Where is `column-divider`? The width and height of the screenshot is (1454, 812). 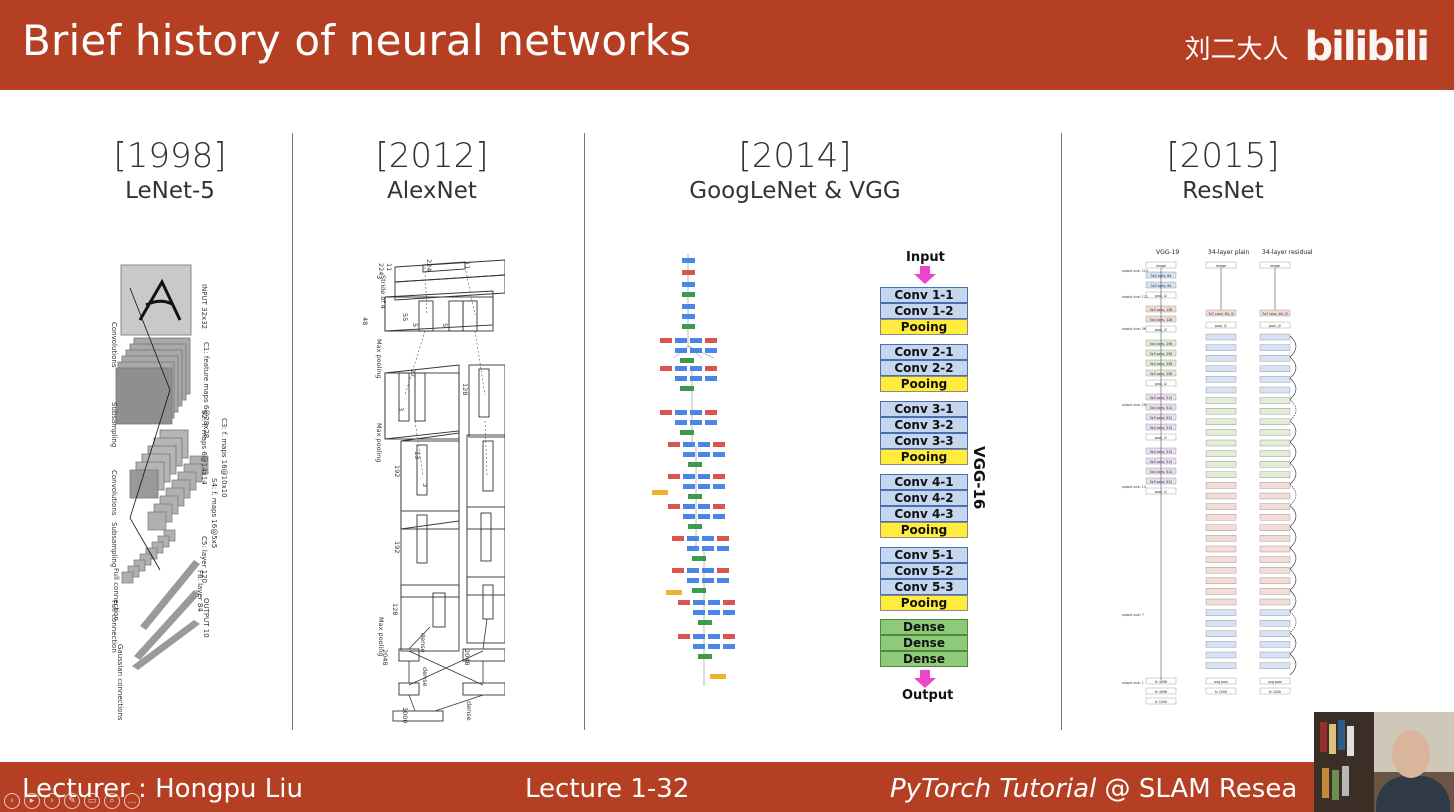
column-divider is located at coordinates (584, 431).